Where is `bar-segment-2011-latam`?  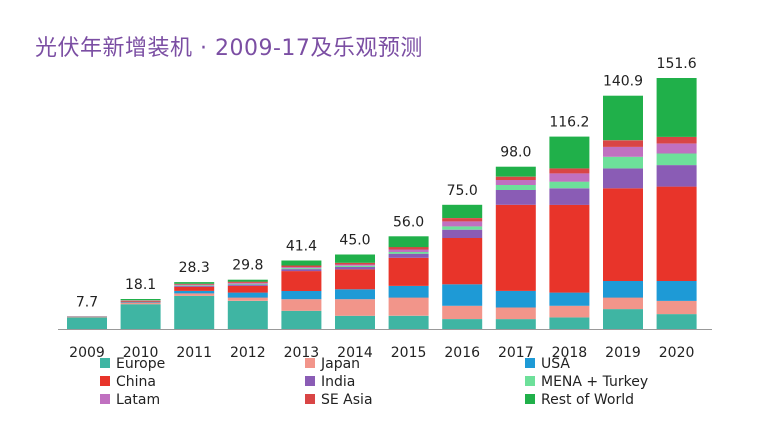
bar-segment-2011-latam is located at coordinates (194, 285).